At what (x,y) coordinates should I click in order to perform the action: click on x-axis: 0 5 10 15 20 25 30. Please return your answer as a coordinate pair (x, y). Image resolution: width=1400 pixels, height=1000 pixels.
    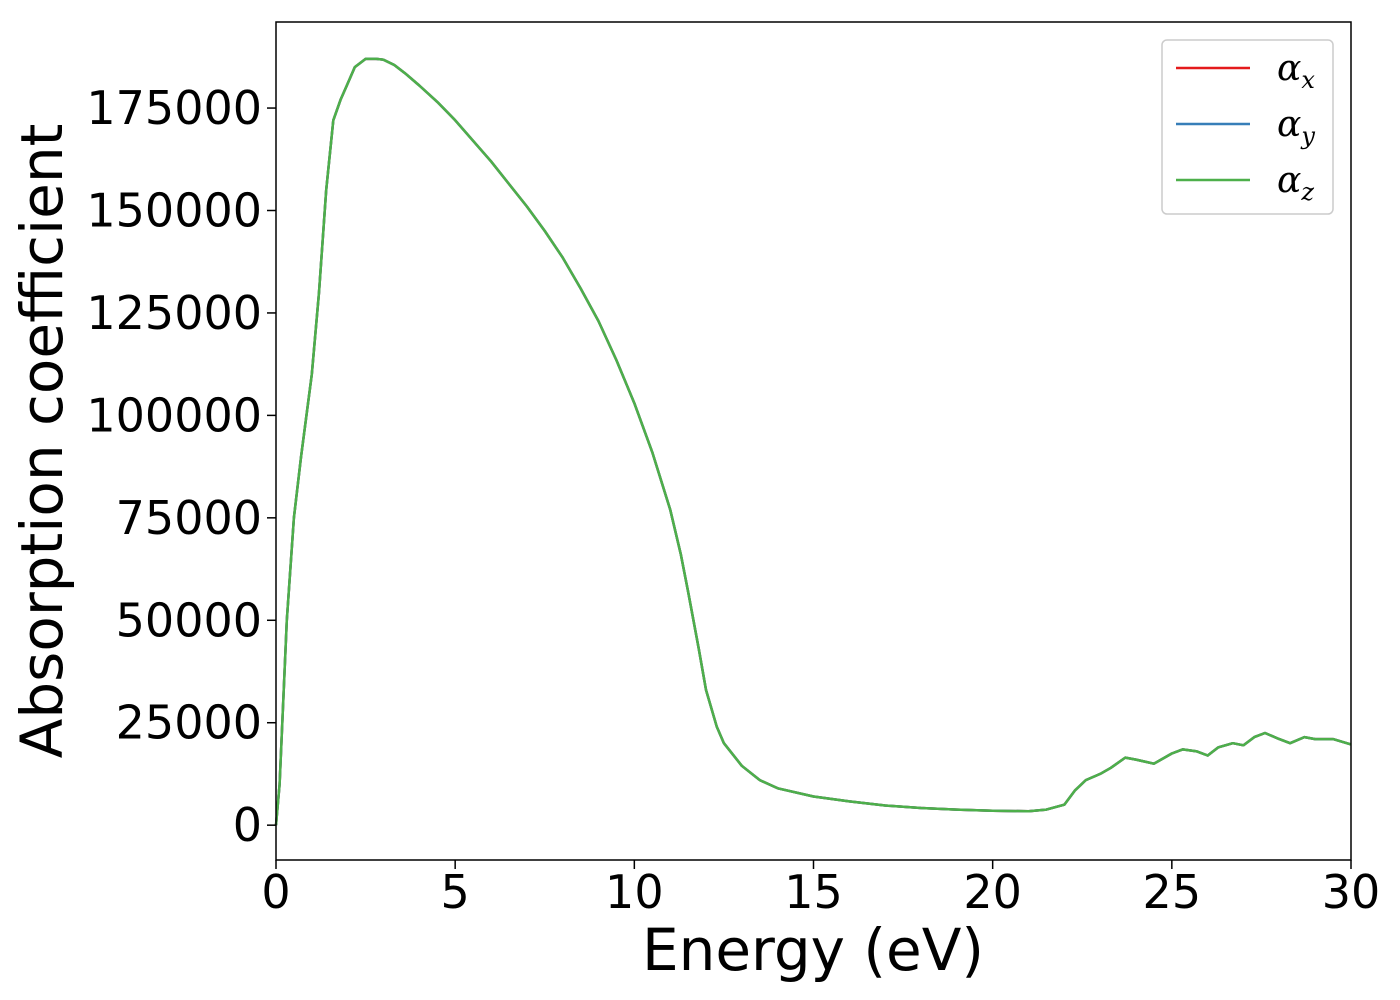
    Looking at the image, I should click on (820, 889).